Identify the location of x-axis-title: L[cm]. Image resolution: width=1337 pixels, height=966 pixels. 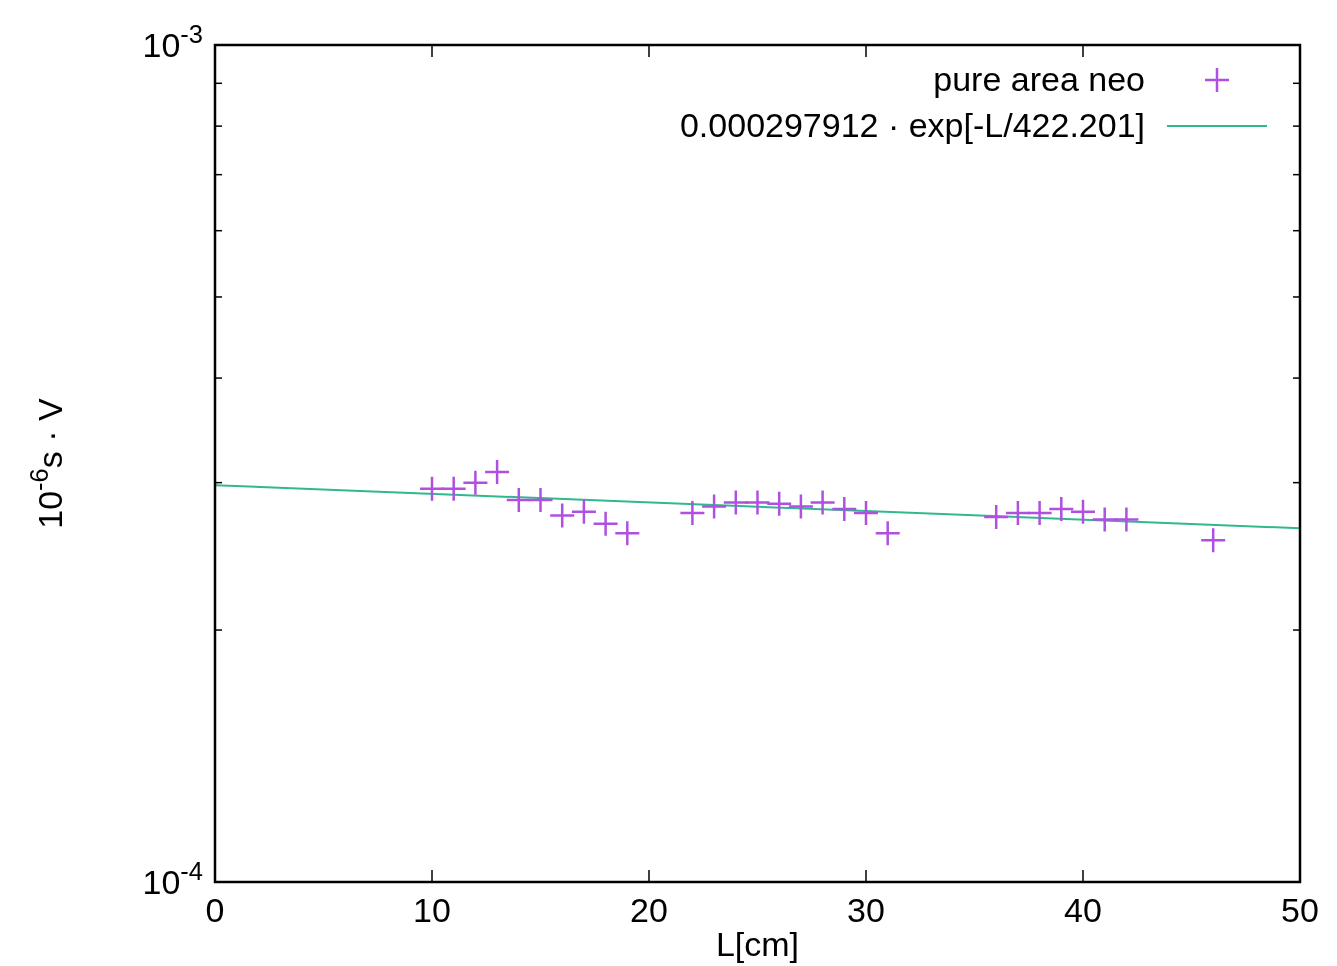
(757, 944).